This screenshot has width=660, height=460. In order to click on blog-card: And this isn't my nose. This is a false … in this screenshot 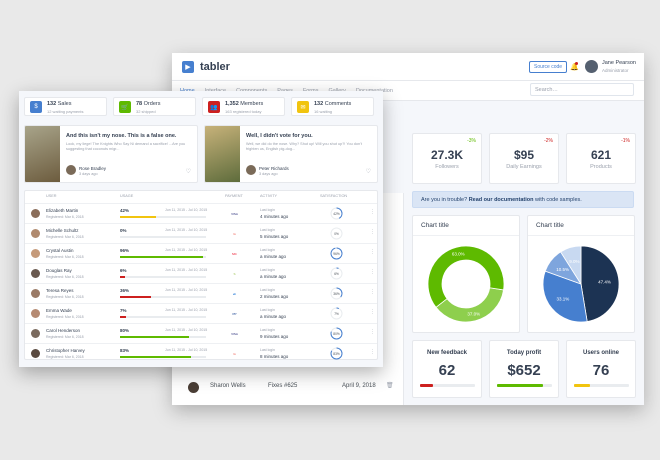, I will do `click(111, 154)`.